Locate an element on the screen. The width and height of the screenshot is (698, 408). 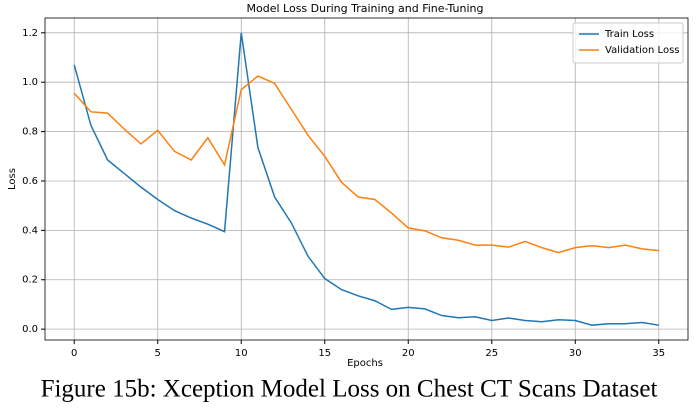
y-tick-label: 0.2 is located at coordinates (30, 280).